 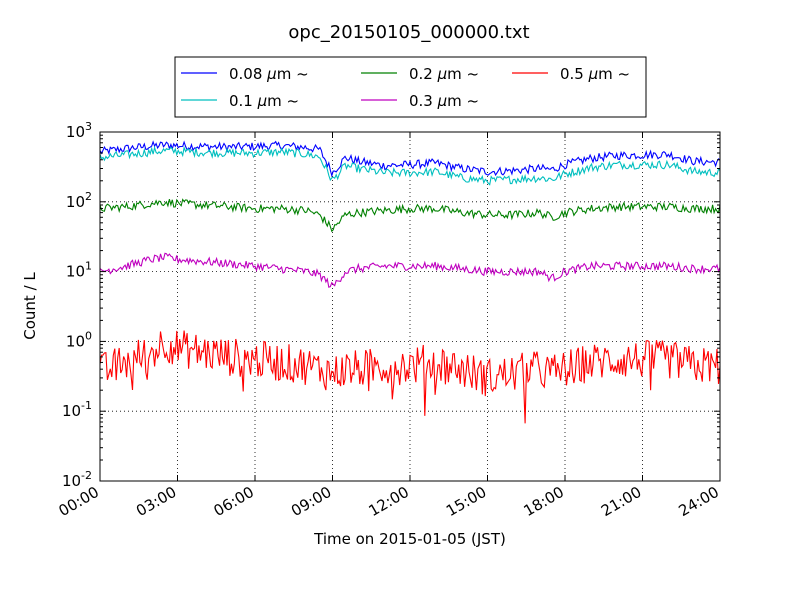 What do you see at coordinates (409, 539) in the screenshot?
I see `x-axis-label: Time on 2015-01-05 (JST)` at bounding box center [409, 539].